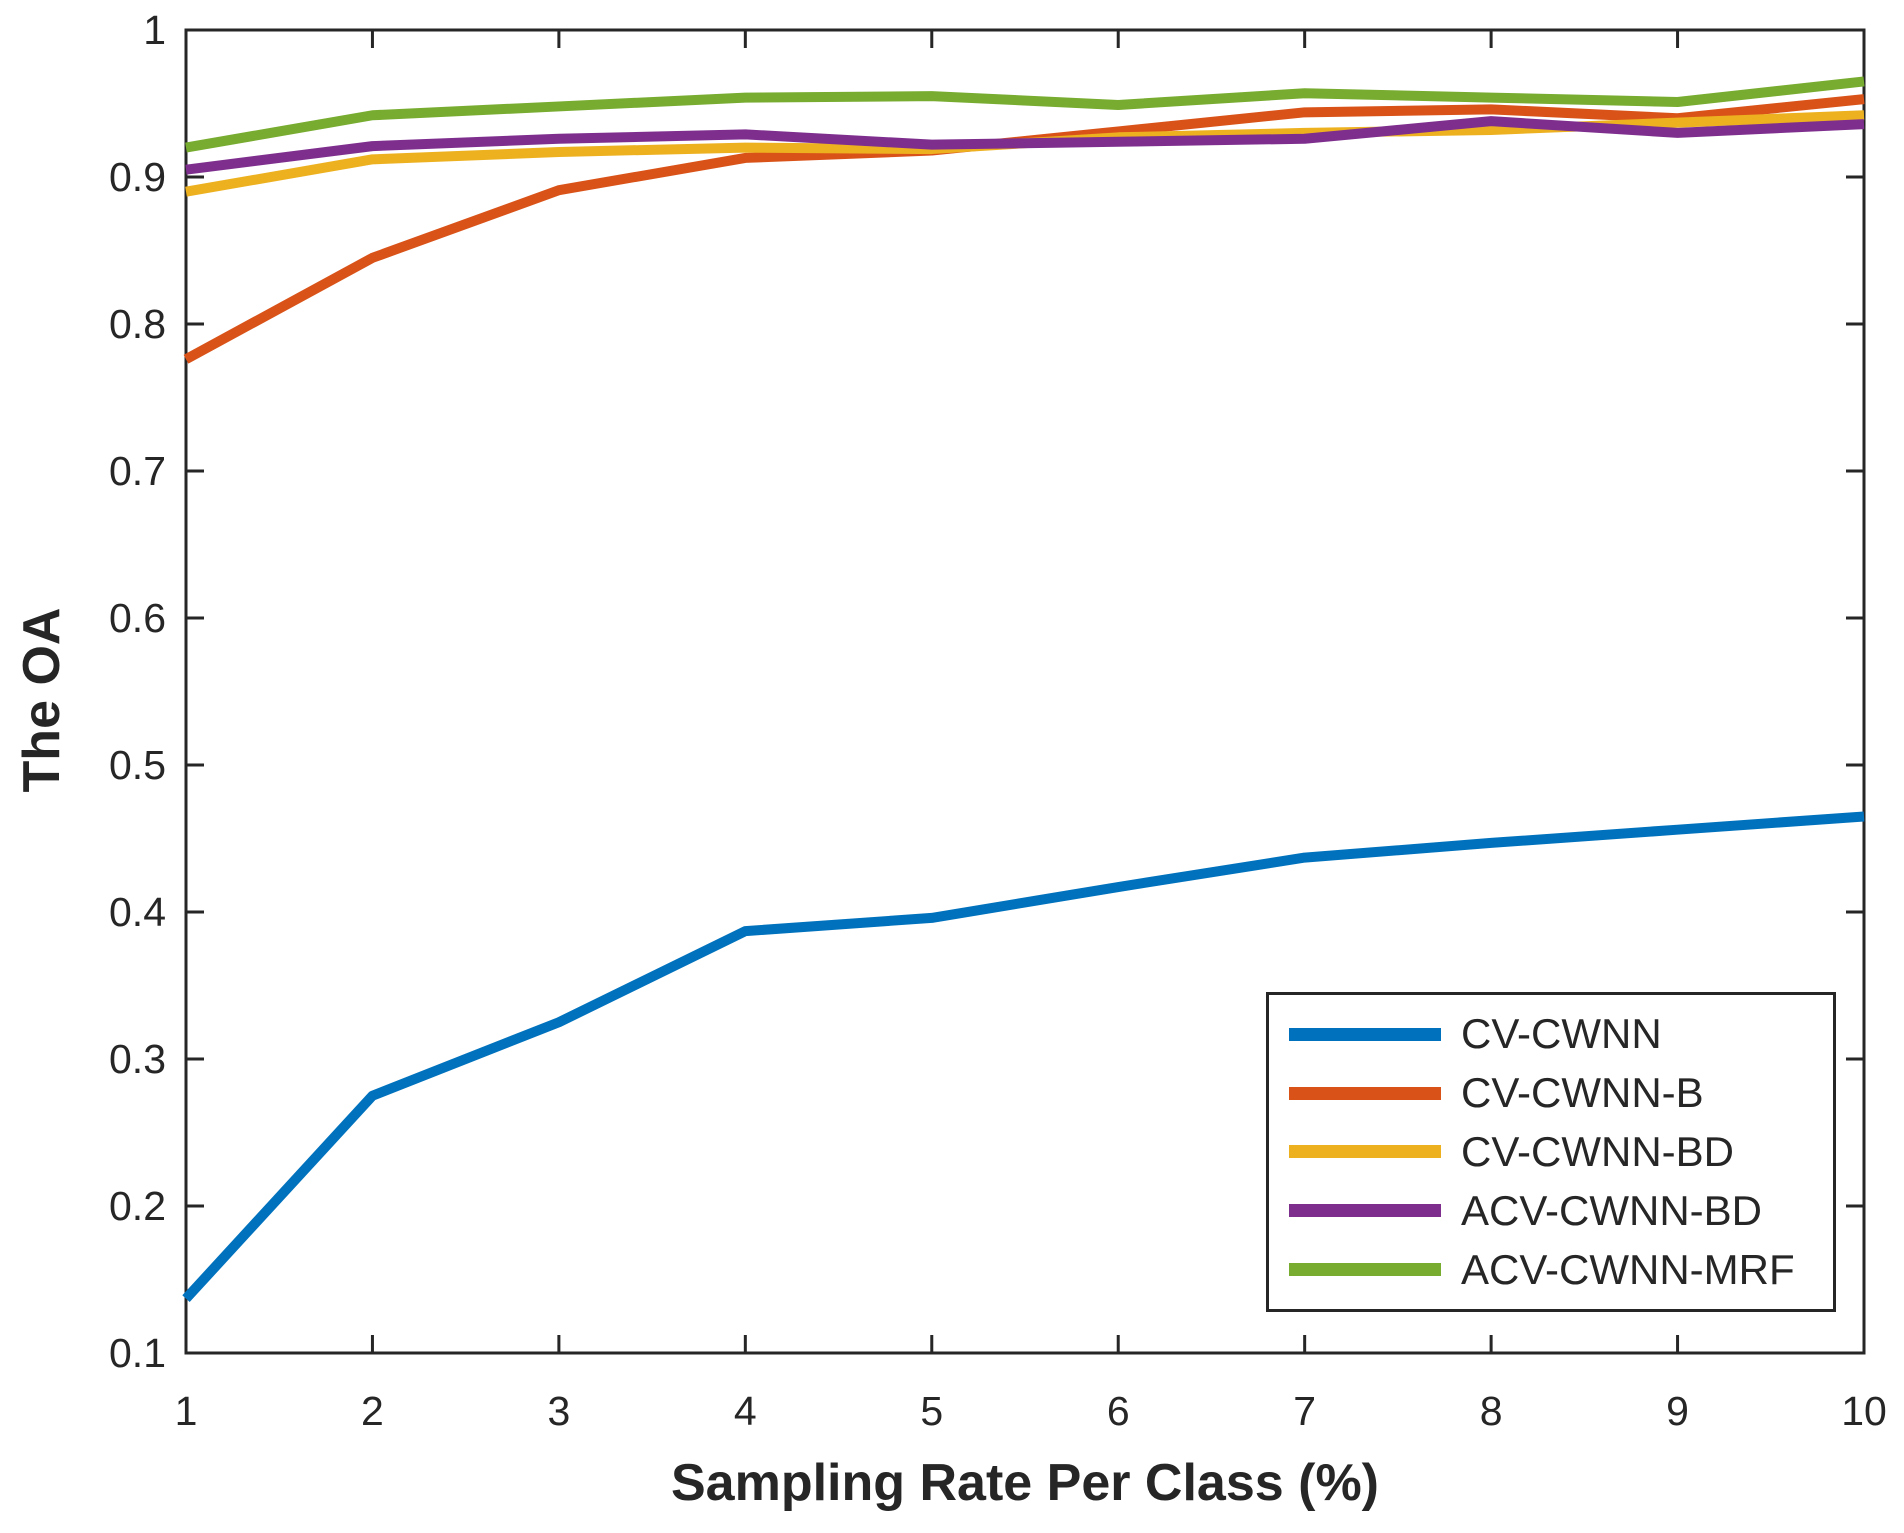 This screenshot has height=1533, width=1904. Describe the element at coordinates (1365, 1152) in the screenshot. I see `legend-swatch-cv-cwnn-bd` at that location.